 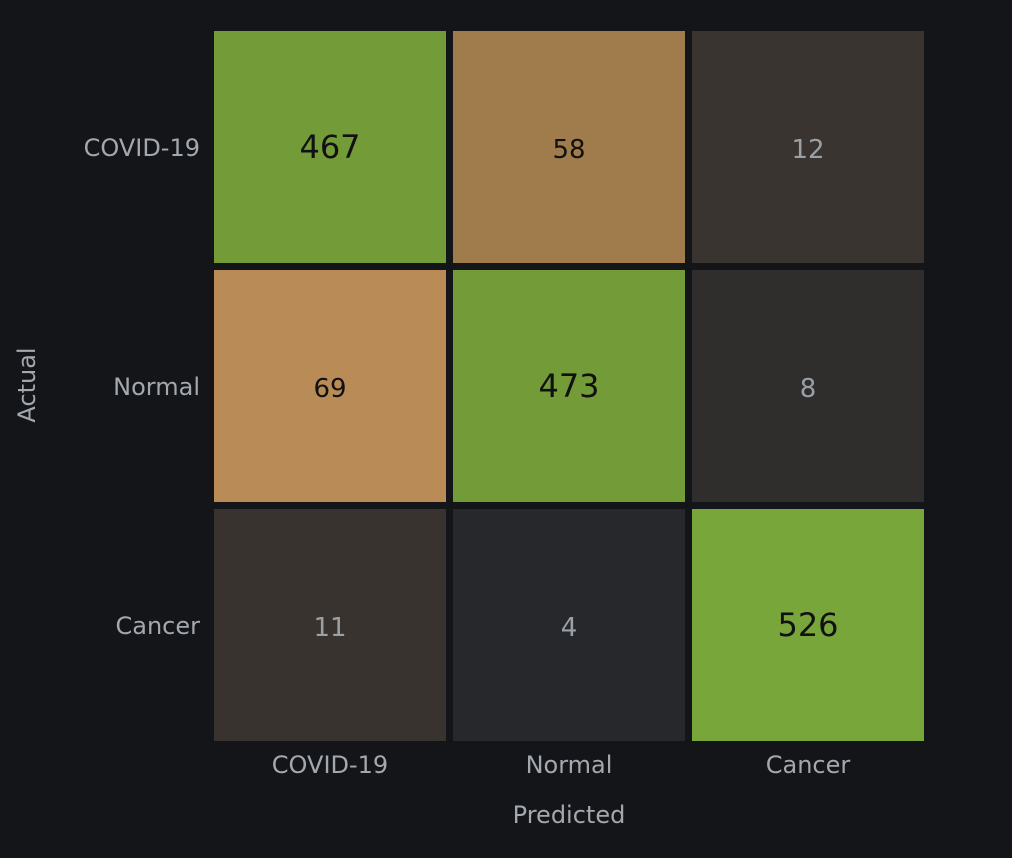 What do you see at coordinates (156, 387) in the screenshot?
I see `y-tick-label-1: Normal` at bounding box center [156, 387].